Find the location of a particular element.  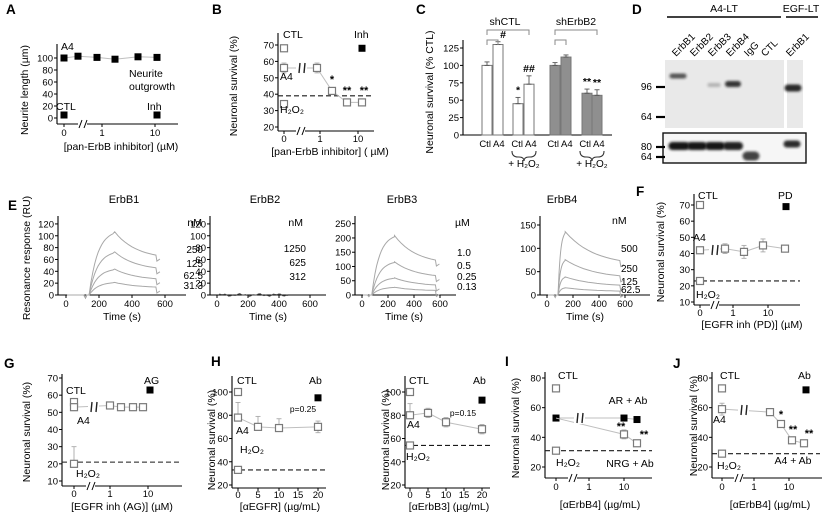

y-axis-label: Neurite length (µm) is located at coordinates (25, 90).